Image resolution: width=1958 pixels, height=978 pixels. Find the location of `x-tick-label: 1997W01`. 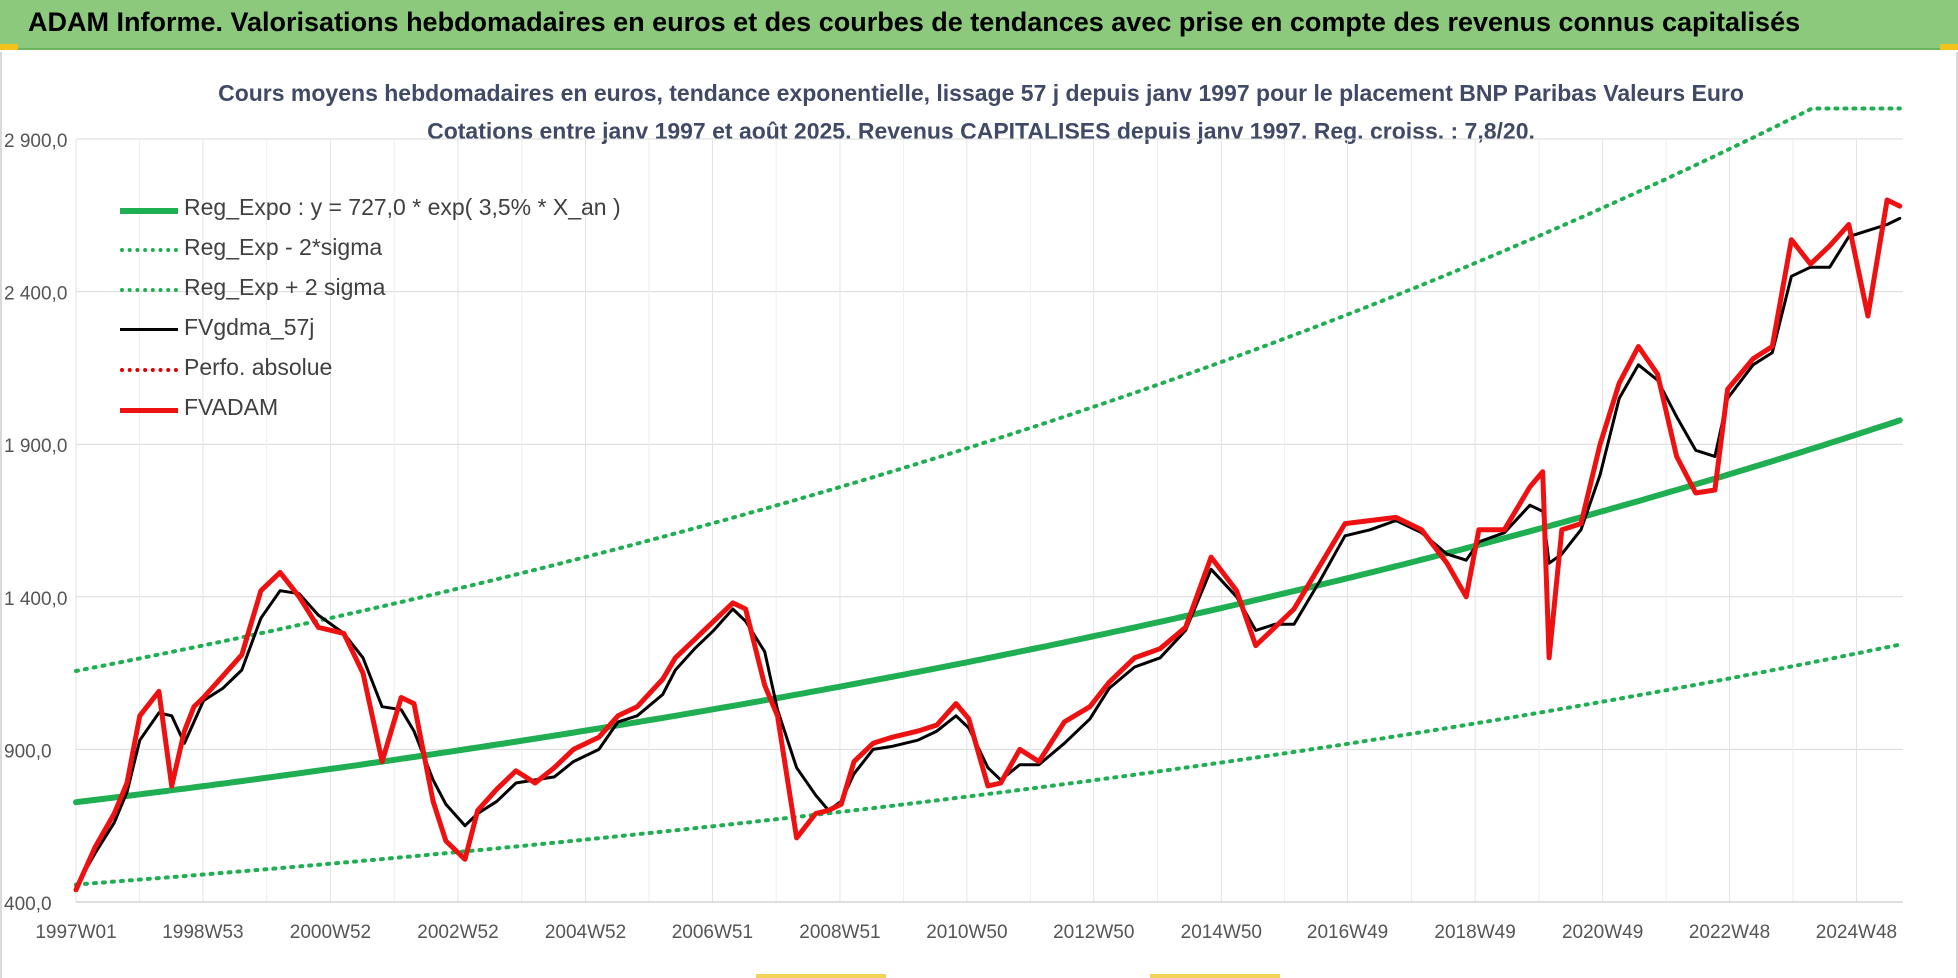

x-tick-label: 1997W01 is located at coordinates (75, 932).